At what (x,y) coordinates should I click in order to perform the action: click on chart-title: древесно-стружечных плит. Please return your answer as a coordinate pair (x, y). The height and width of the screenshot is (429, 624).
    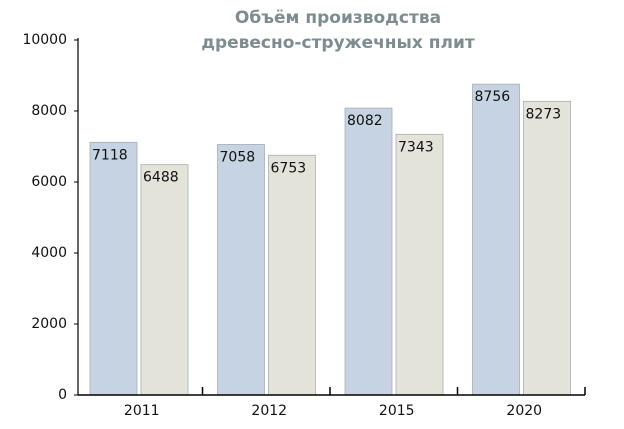
    Looking at the image, I should click on (338, 43).